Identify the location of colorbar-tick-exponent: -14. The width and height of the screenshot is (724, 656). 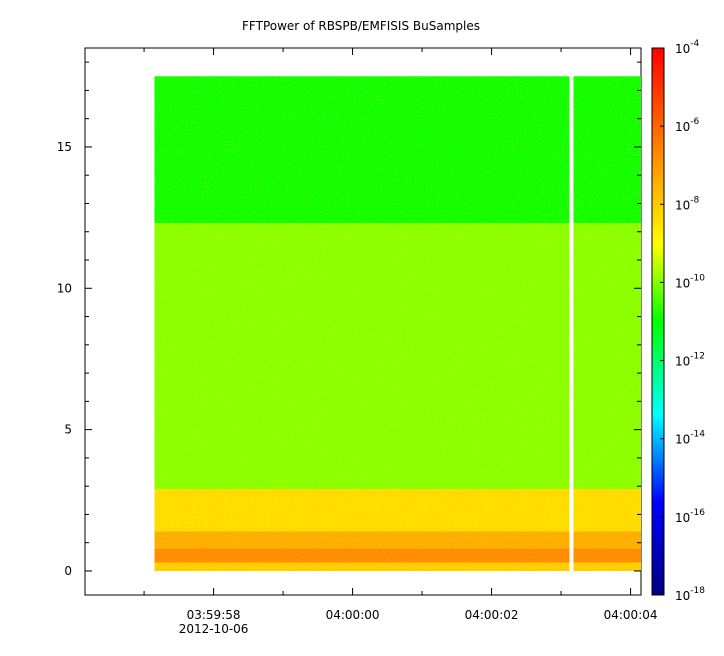
(697, 435).